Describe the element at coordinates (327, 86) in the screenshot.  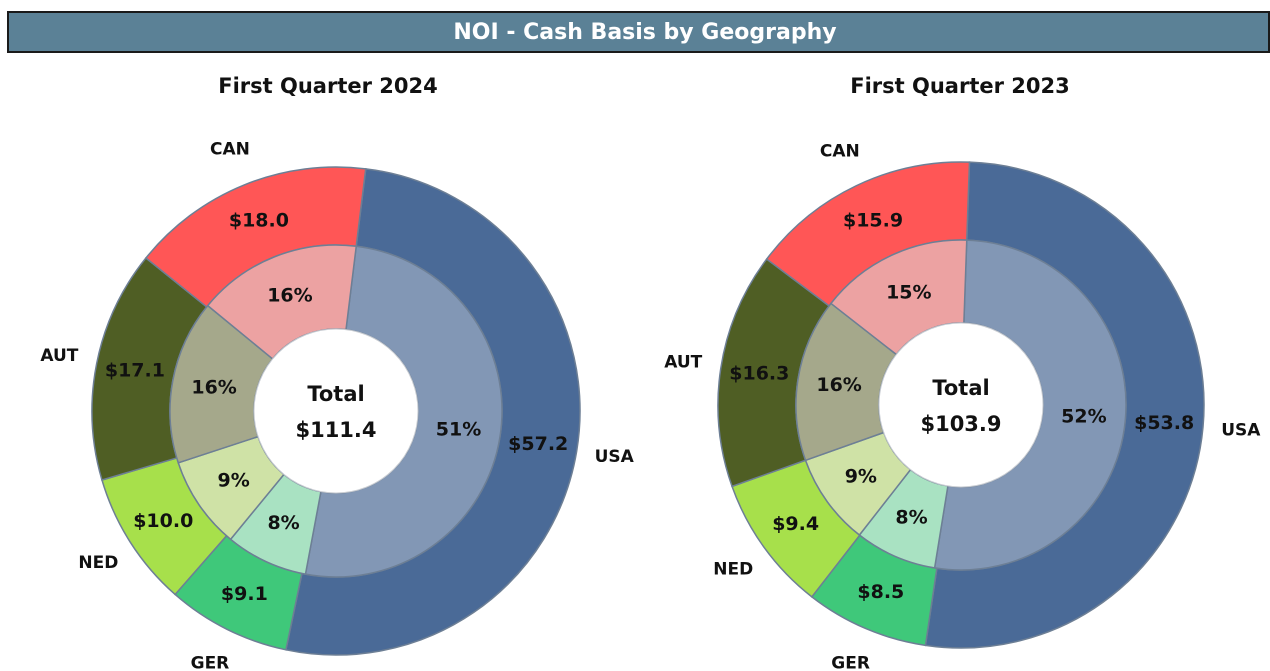
I see `chart-title: First Quarter 2024` at that location.